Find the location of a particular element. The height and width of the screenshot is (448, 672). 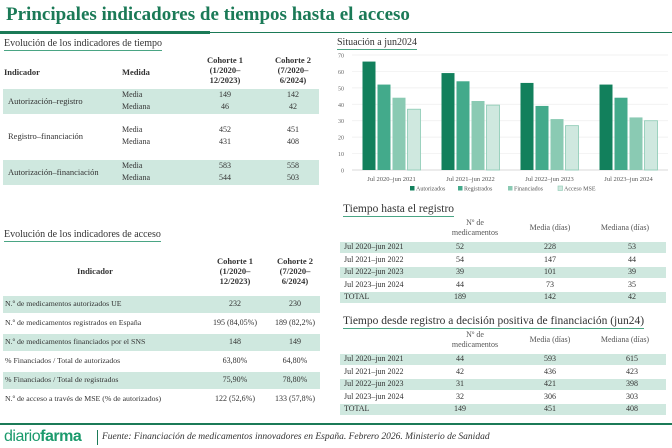

cohorte-2-value: 142 is located at coordinates (293, 94).